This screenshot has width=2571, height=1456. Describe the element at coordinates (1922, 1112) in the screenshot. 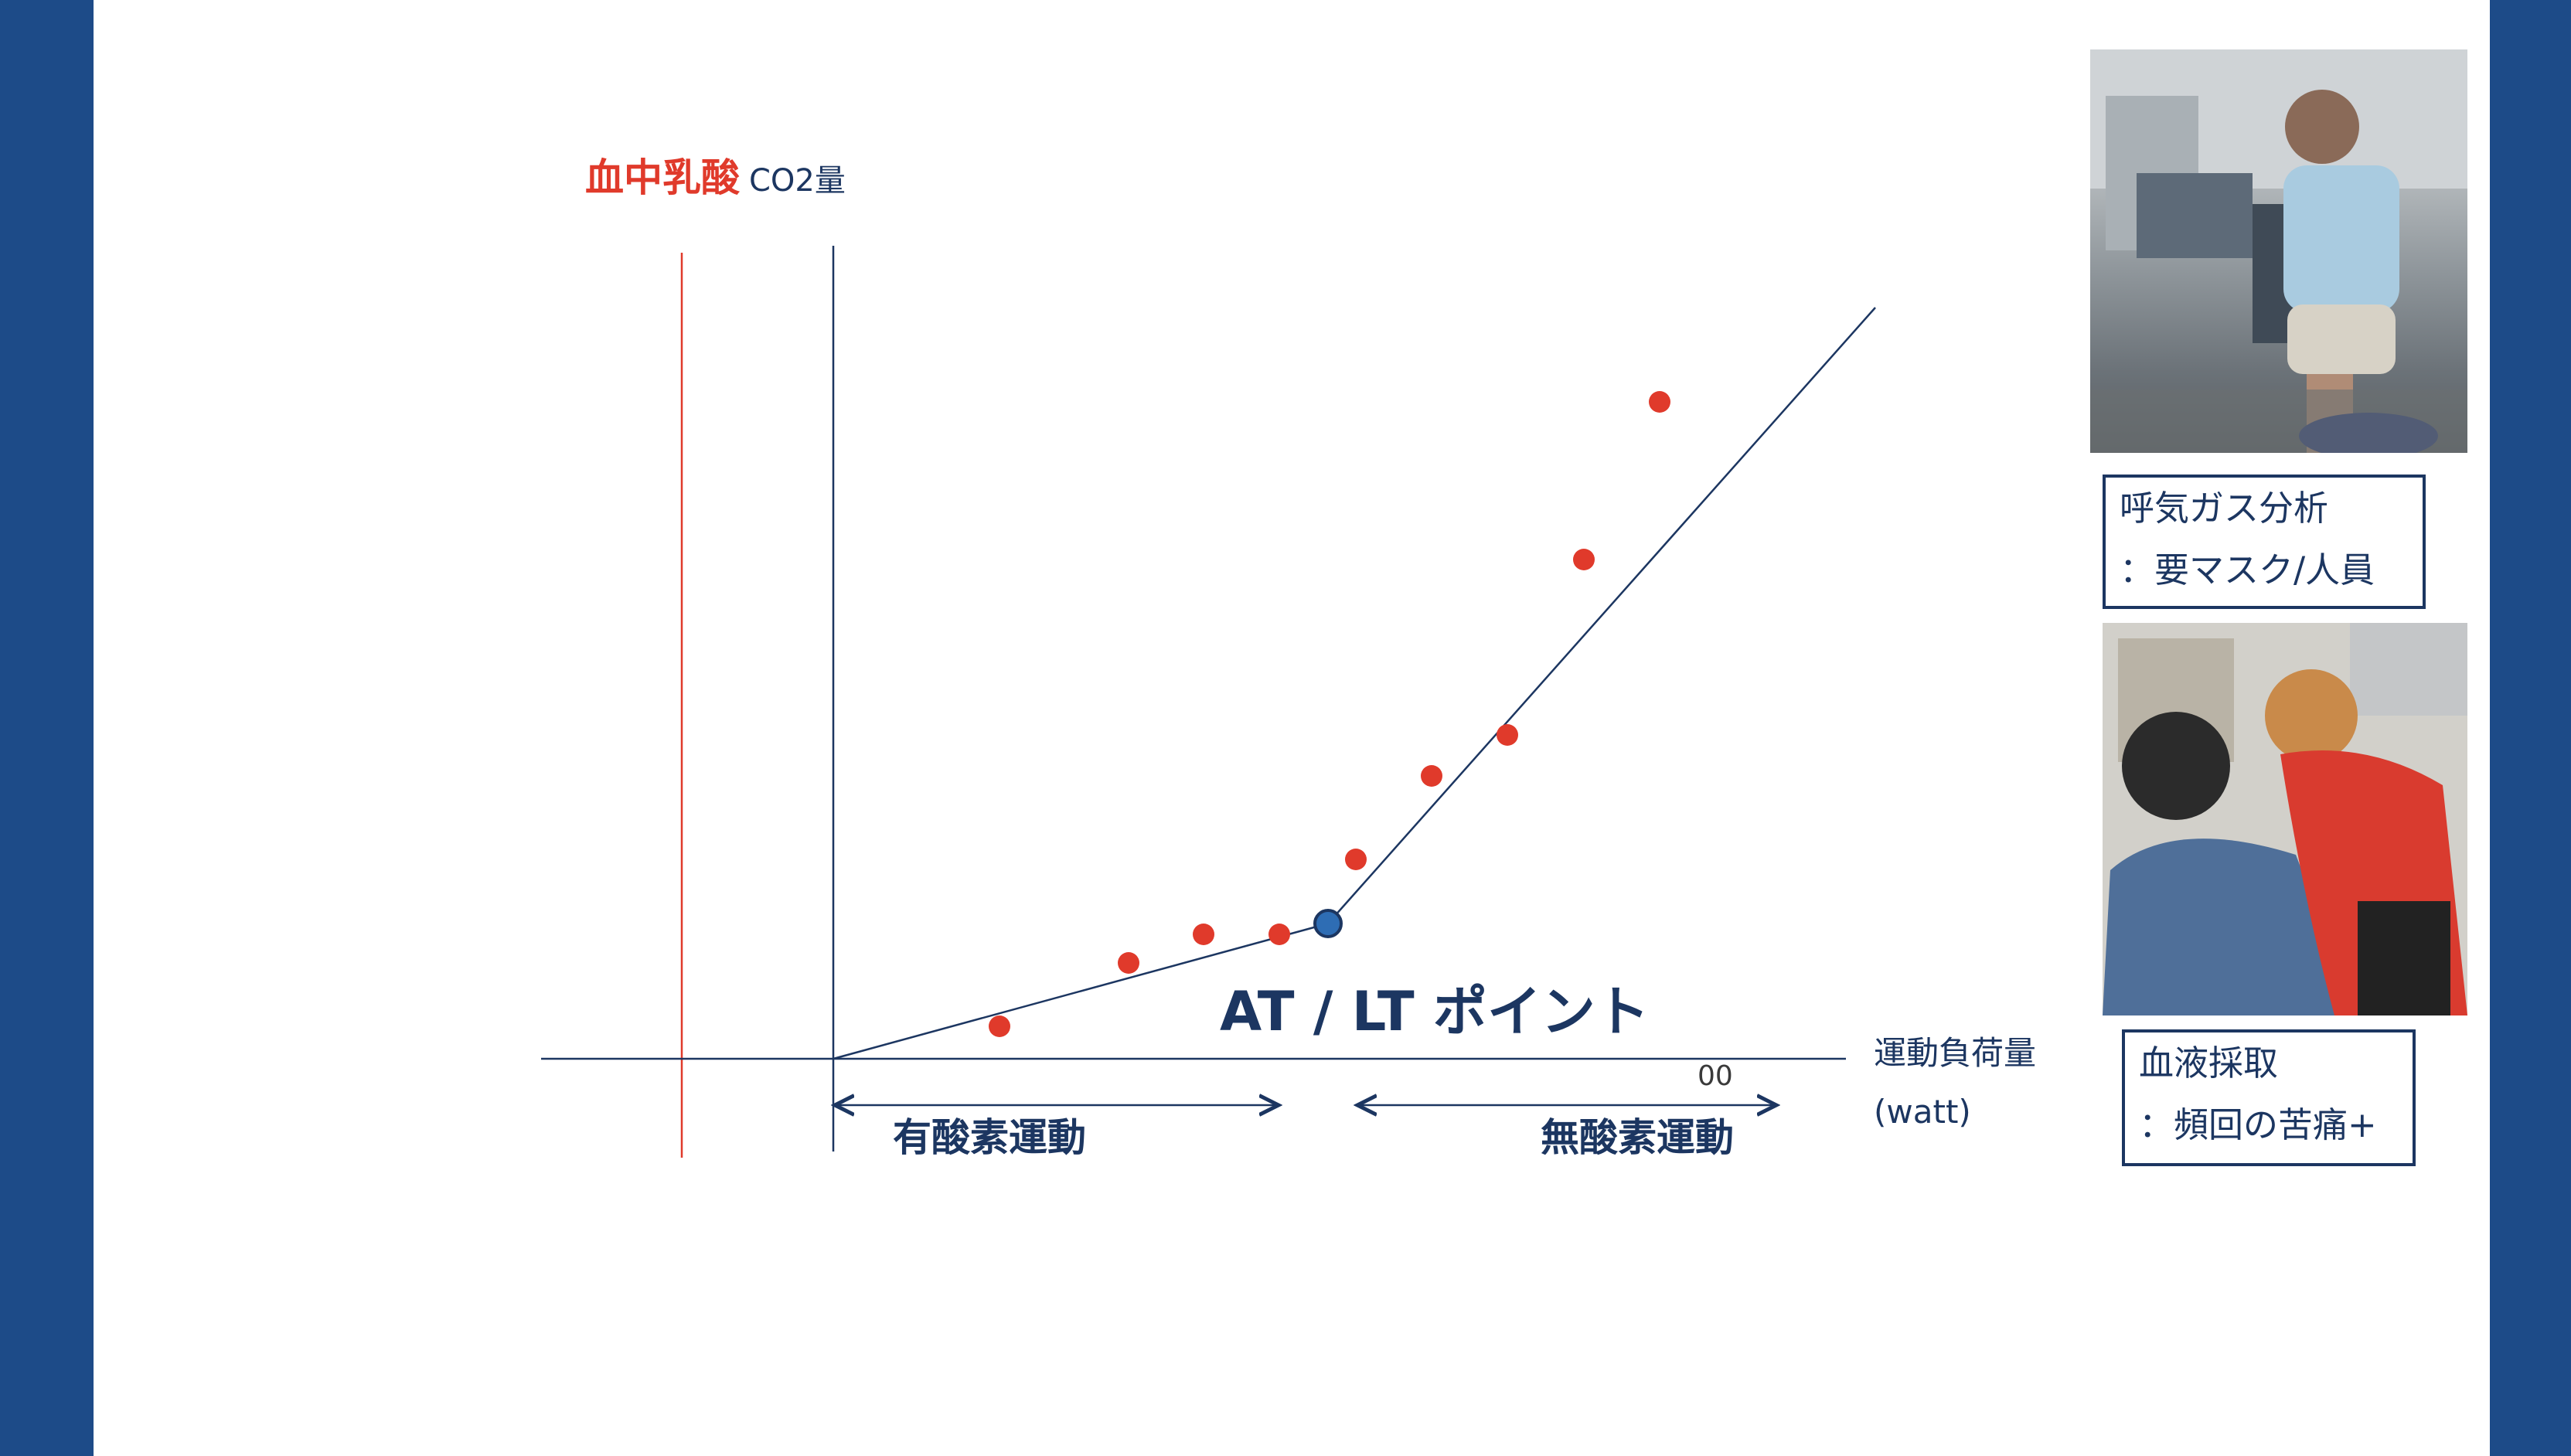

I see `x-axis-label-line2: (watt)` at that location.